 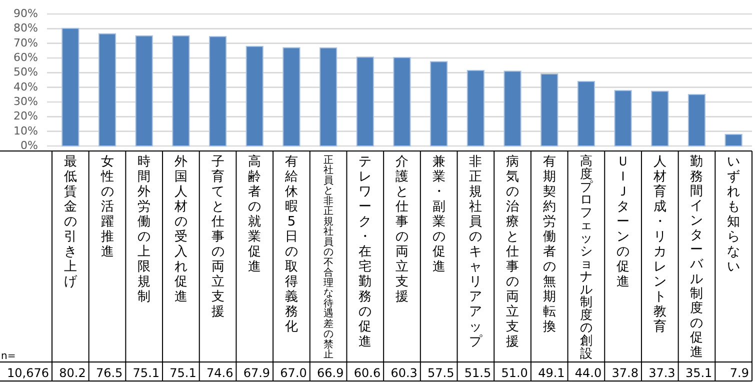 What do you see at coordinates (8, 356) in the screenshot?
I see `text: n=` at bounding box center [8, 356].